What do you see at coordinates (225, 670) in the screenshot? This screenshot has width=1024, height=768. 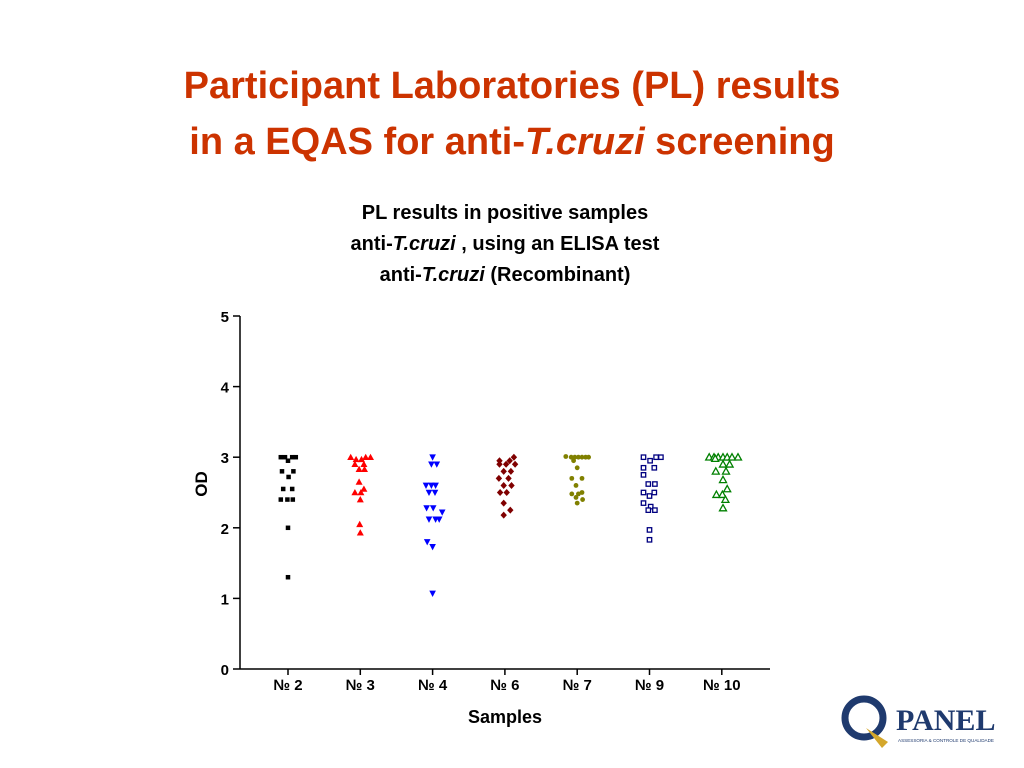 I see `y-tick-label: 0` at bounding box center [225, 670].